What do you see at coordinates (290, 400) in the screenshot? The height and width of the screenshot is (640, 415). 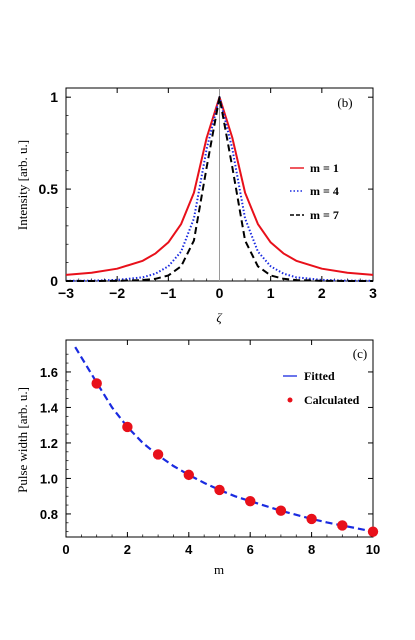 I see `pulse-width-legend-swatch-calculated` at bounding box center [290, 400].